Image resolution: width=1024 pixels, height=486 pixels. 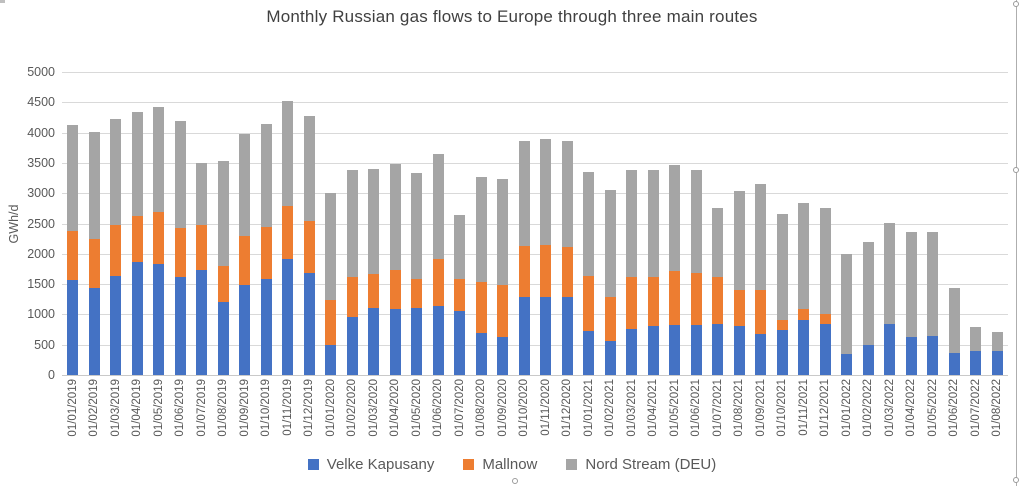 I want to click on legend-label-mallnow: Mallnow, so click(x=510, y=464).